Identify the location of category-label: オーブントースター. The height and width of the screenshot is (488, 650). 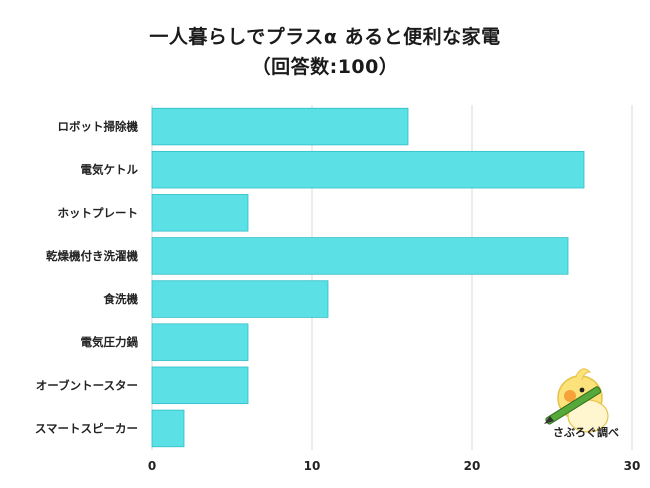
(87, 385).